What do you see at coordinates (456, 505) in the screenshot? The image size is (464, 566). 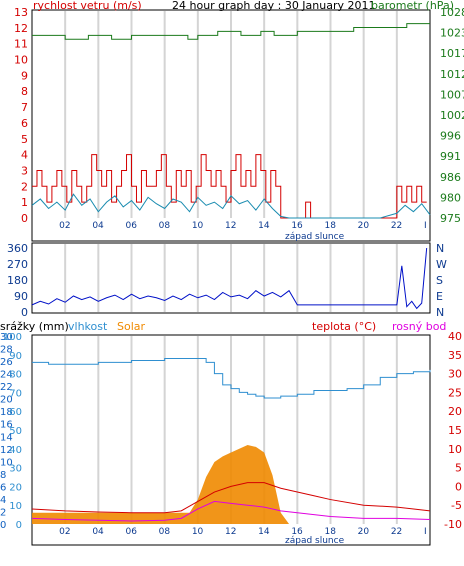 I see `temperature-y-tick-label: -5` at bounding box center [456, 505].